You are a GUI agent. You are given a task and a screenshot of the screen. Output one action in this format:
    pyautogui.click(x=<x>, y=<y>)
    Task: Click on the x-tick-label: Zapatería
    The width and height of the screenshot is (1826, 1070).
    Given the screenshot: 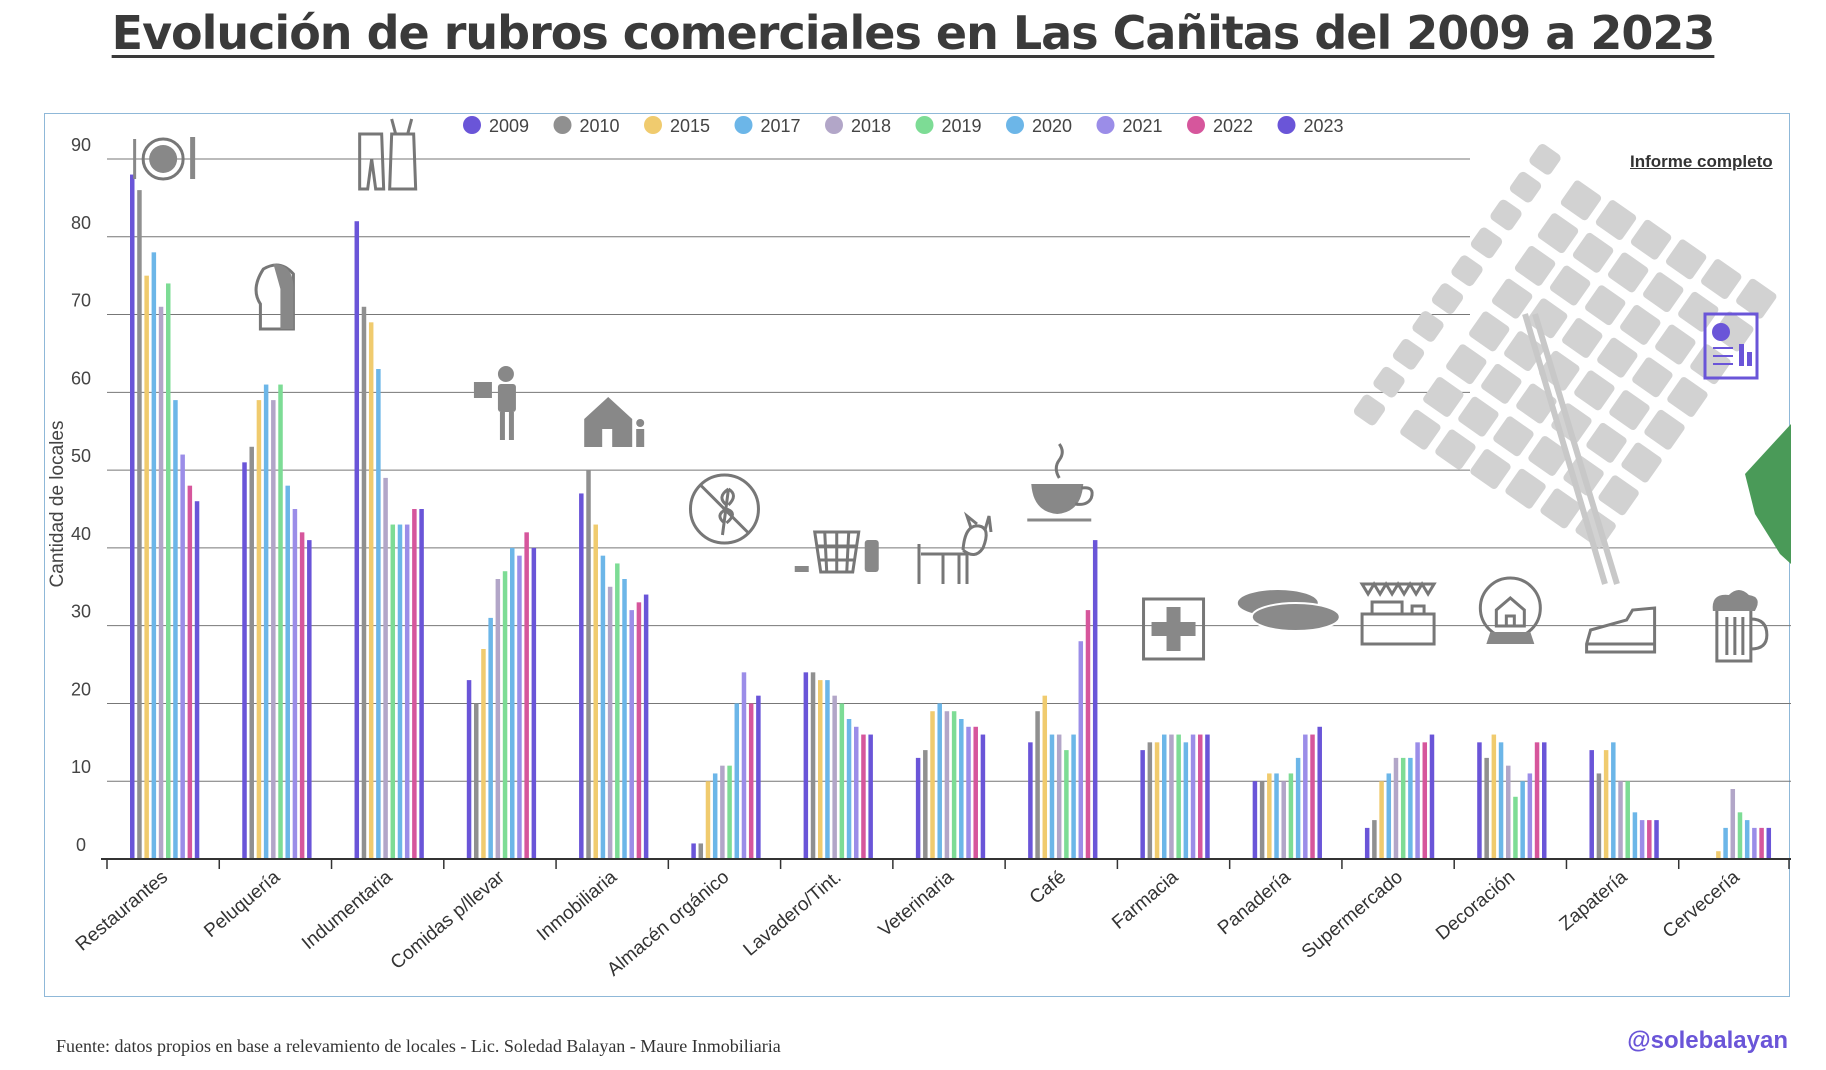 What is the action you would take?
    pyautogui.click(x=1594, y=900)
    